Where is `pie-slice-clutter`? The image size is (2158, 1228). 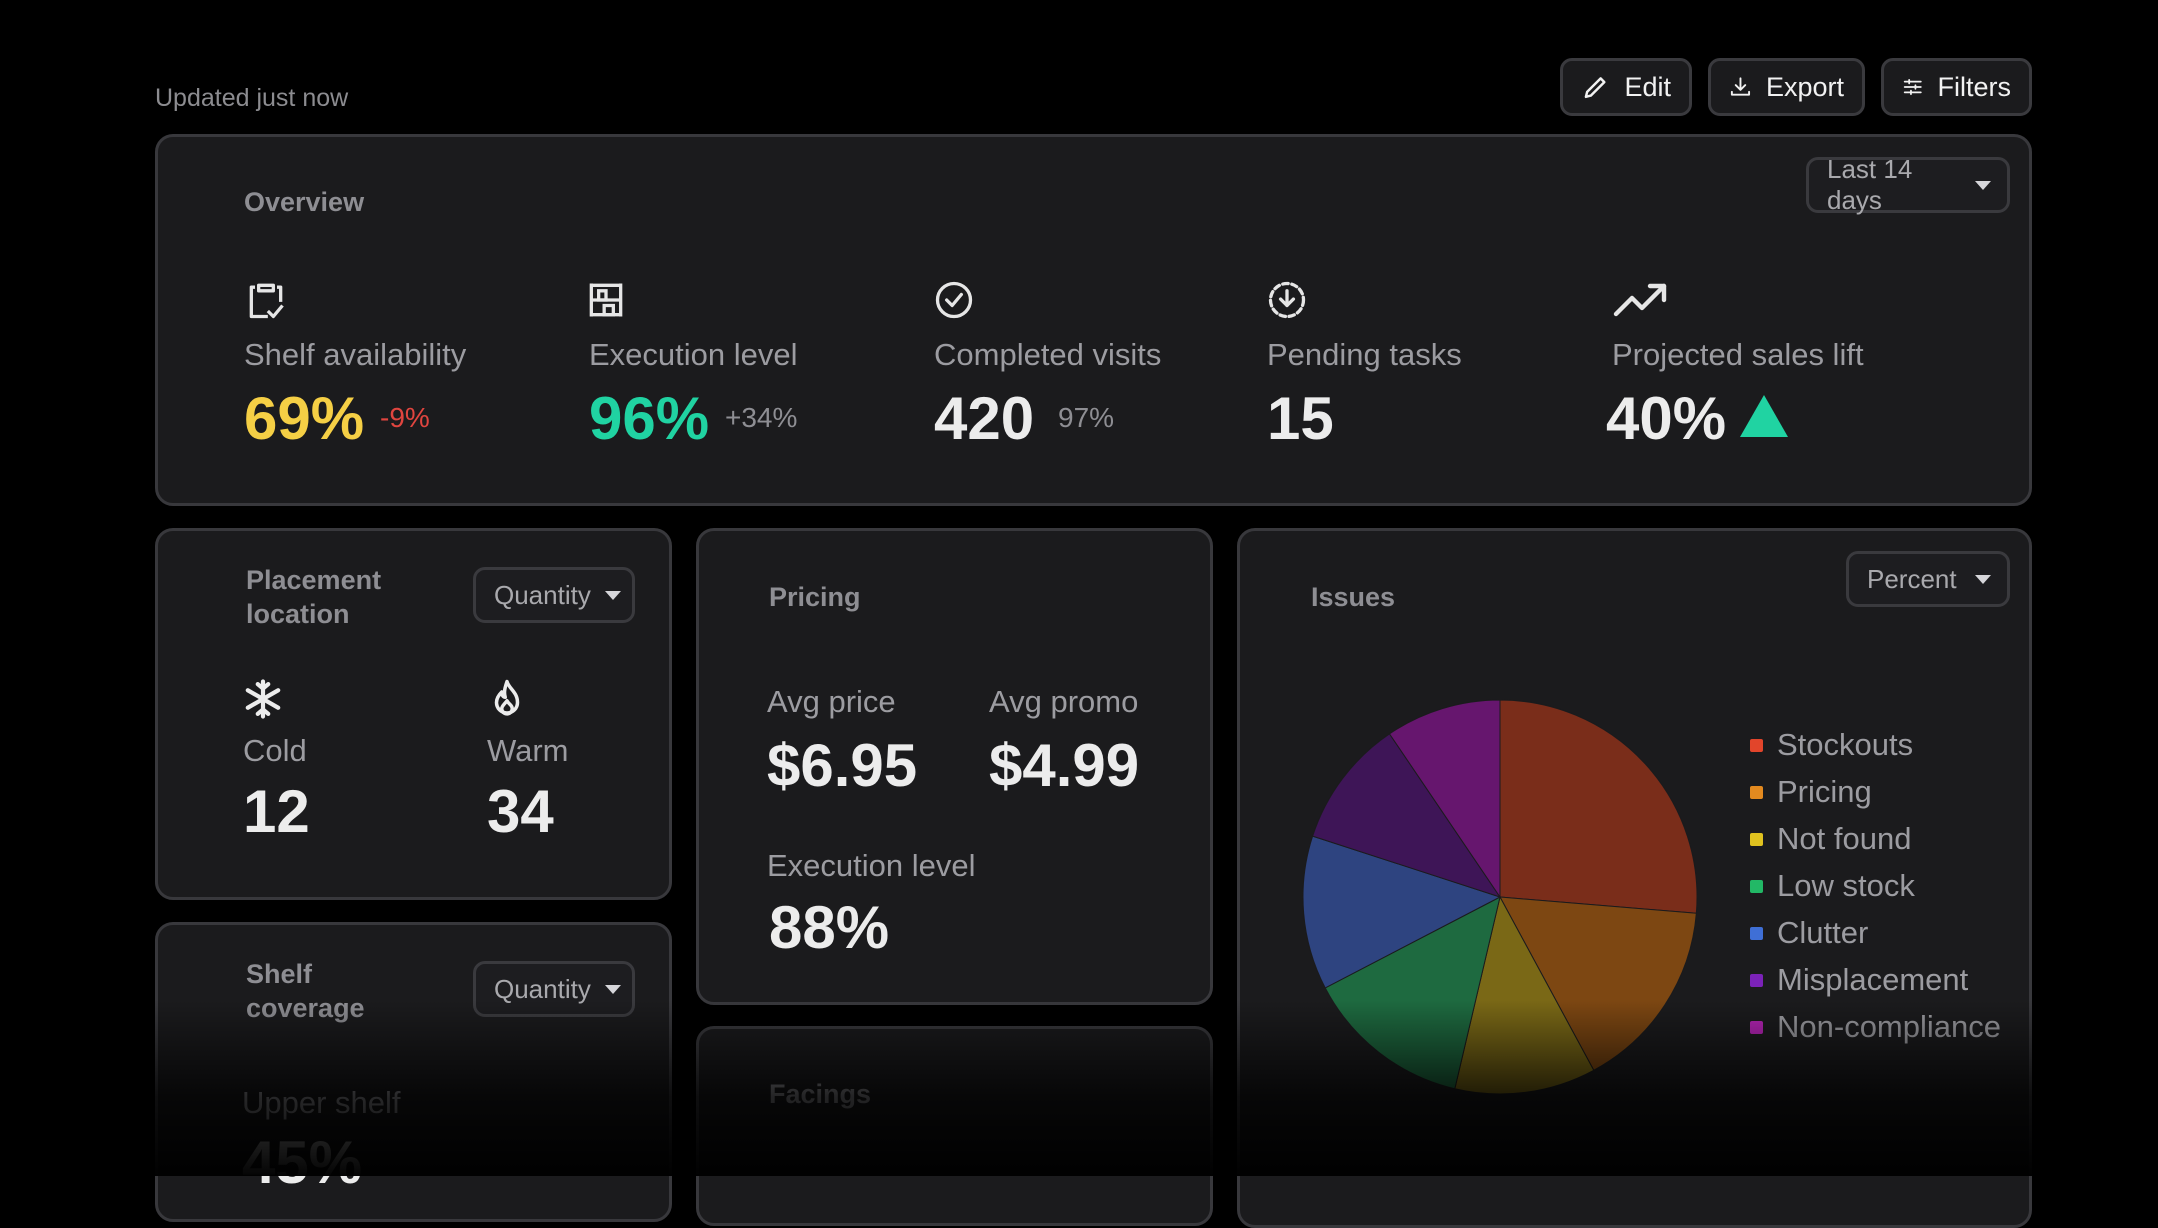 pie-slice-clutter is located at coordinates (1402, 912).